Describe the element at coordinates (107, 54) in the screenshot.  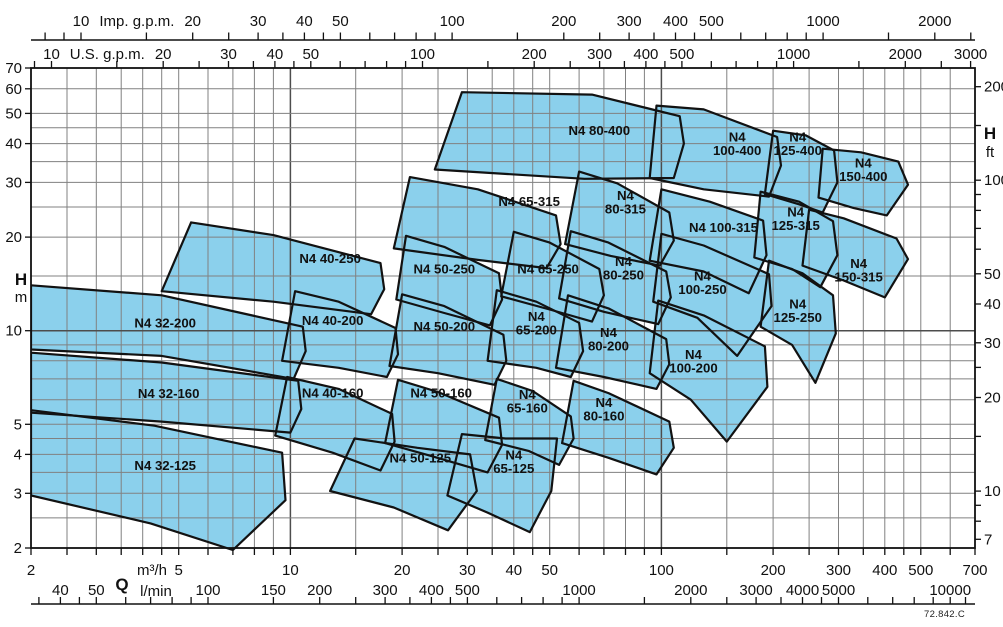
I see `axis-label: U.S. g.p.m.` at that location.